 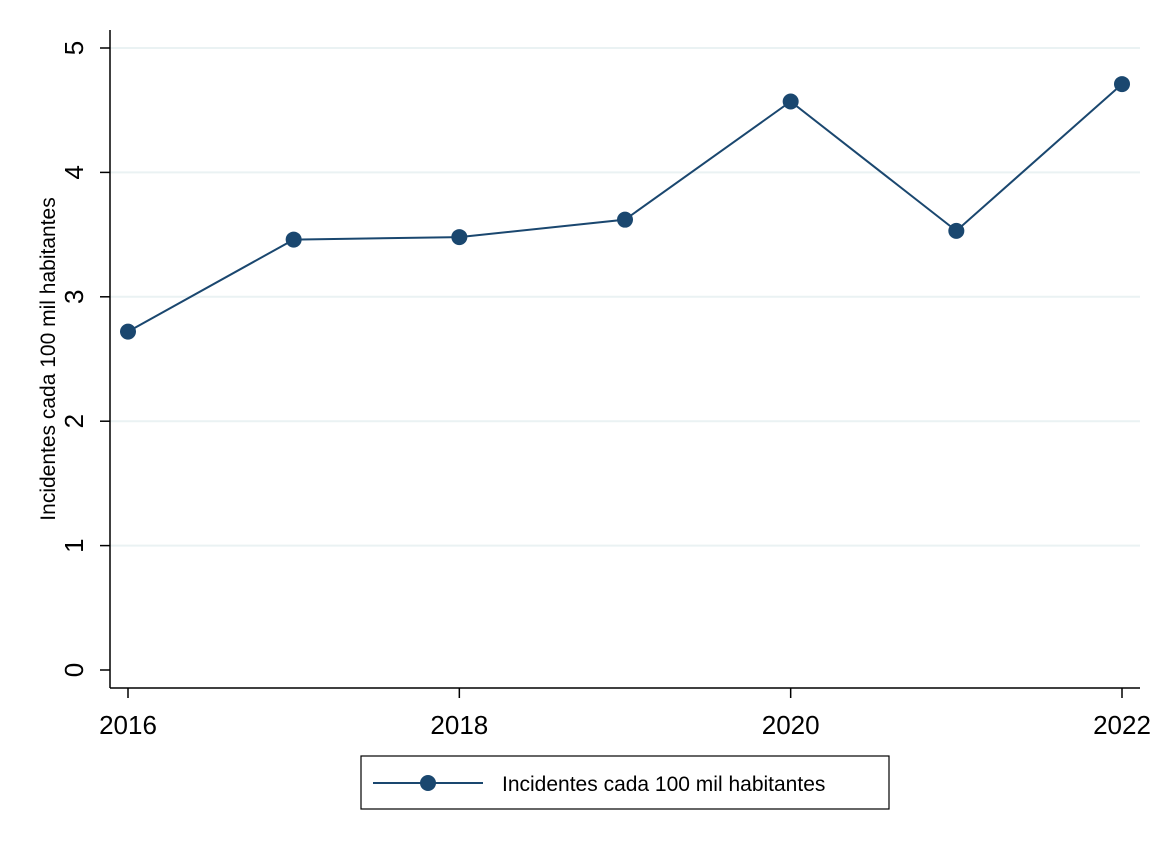 What do you see at coordinates (74, 48) in the screenshot?
I see `y-tick-label: 5` at bounding box center [74, 48].